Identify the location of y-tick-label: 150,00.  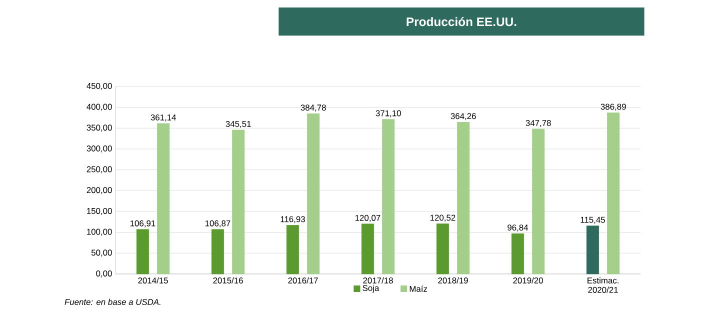
(99, 212).